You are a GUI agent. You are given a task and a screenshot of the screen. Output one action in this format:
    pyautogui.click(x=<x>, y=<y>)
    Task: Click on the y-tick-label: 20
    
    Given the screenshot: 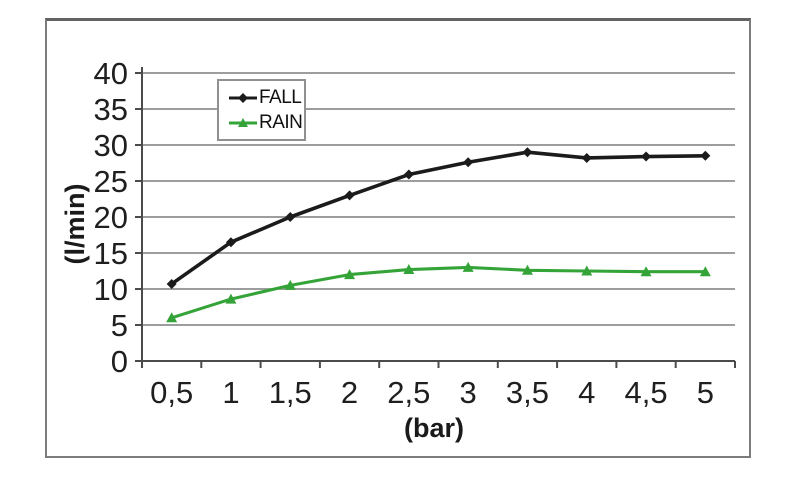 What is the action you would take?
    pyautogui.click(x=111, y=217)
    